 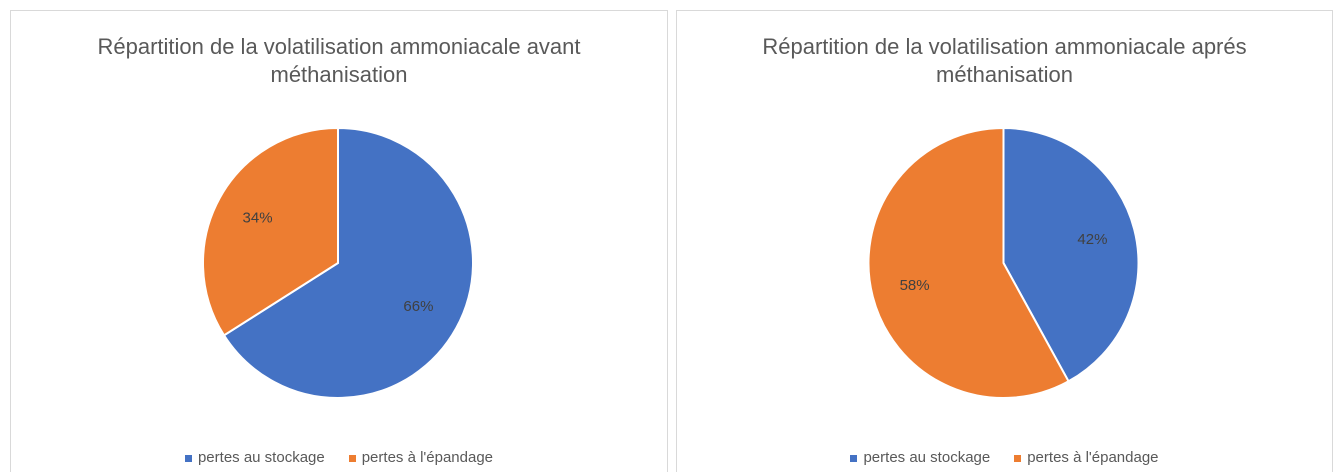 What do you see at coordinates (418, 306) in the screenshot?
I see `data-label: 66%` at bounding box center [418, 306].